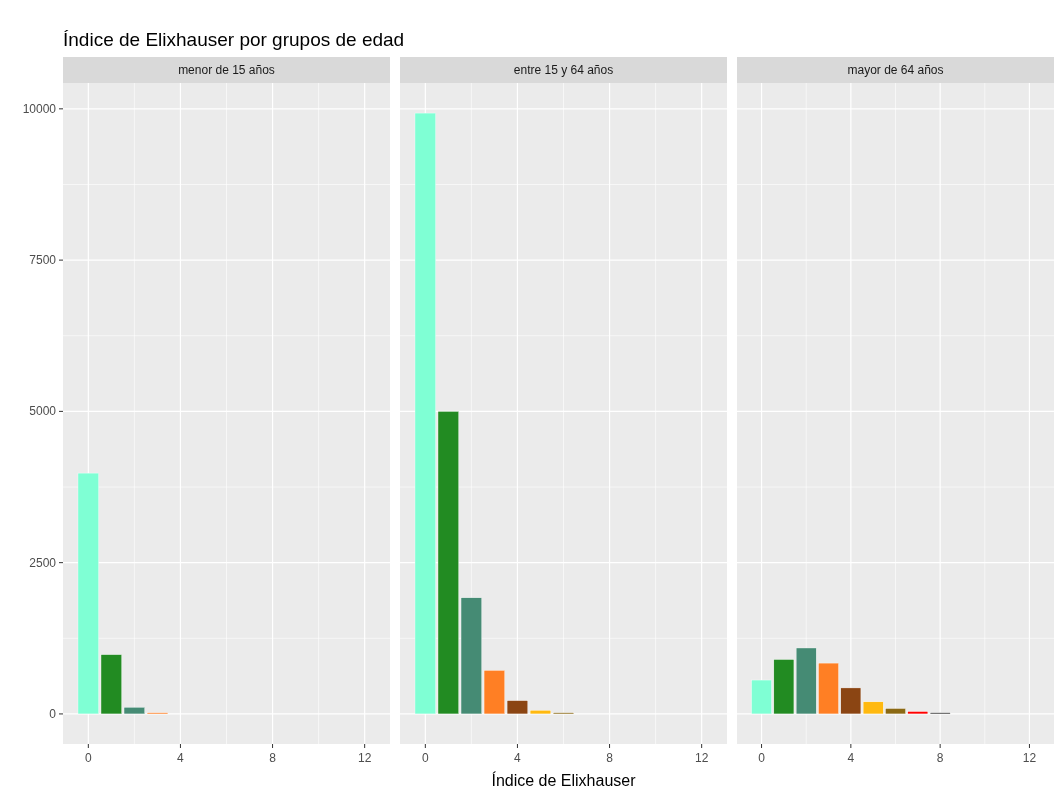  What do you see at coordinates (43, 562) in the screenshot?
I see `y-tick-label: 2500` at bounding box center [43, 562].